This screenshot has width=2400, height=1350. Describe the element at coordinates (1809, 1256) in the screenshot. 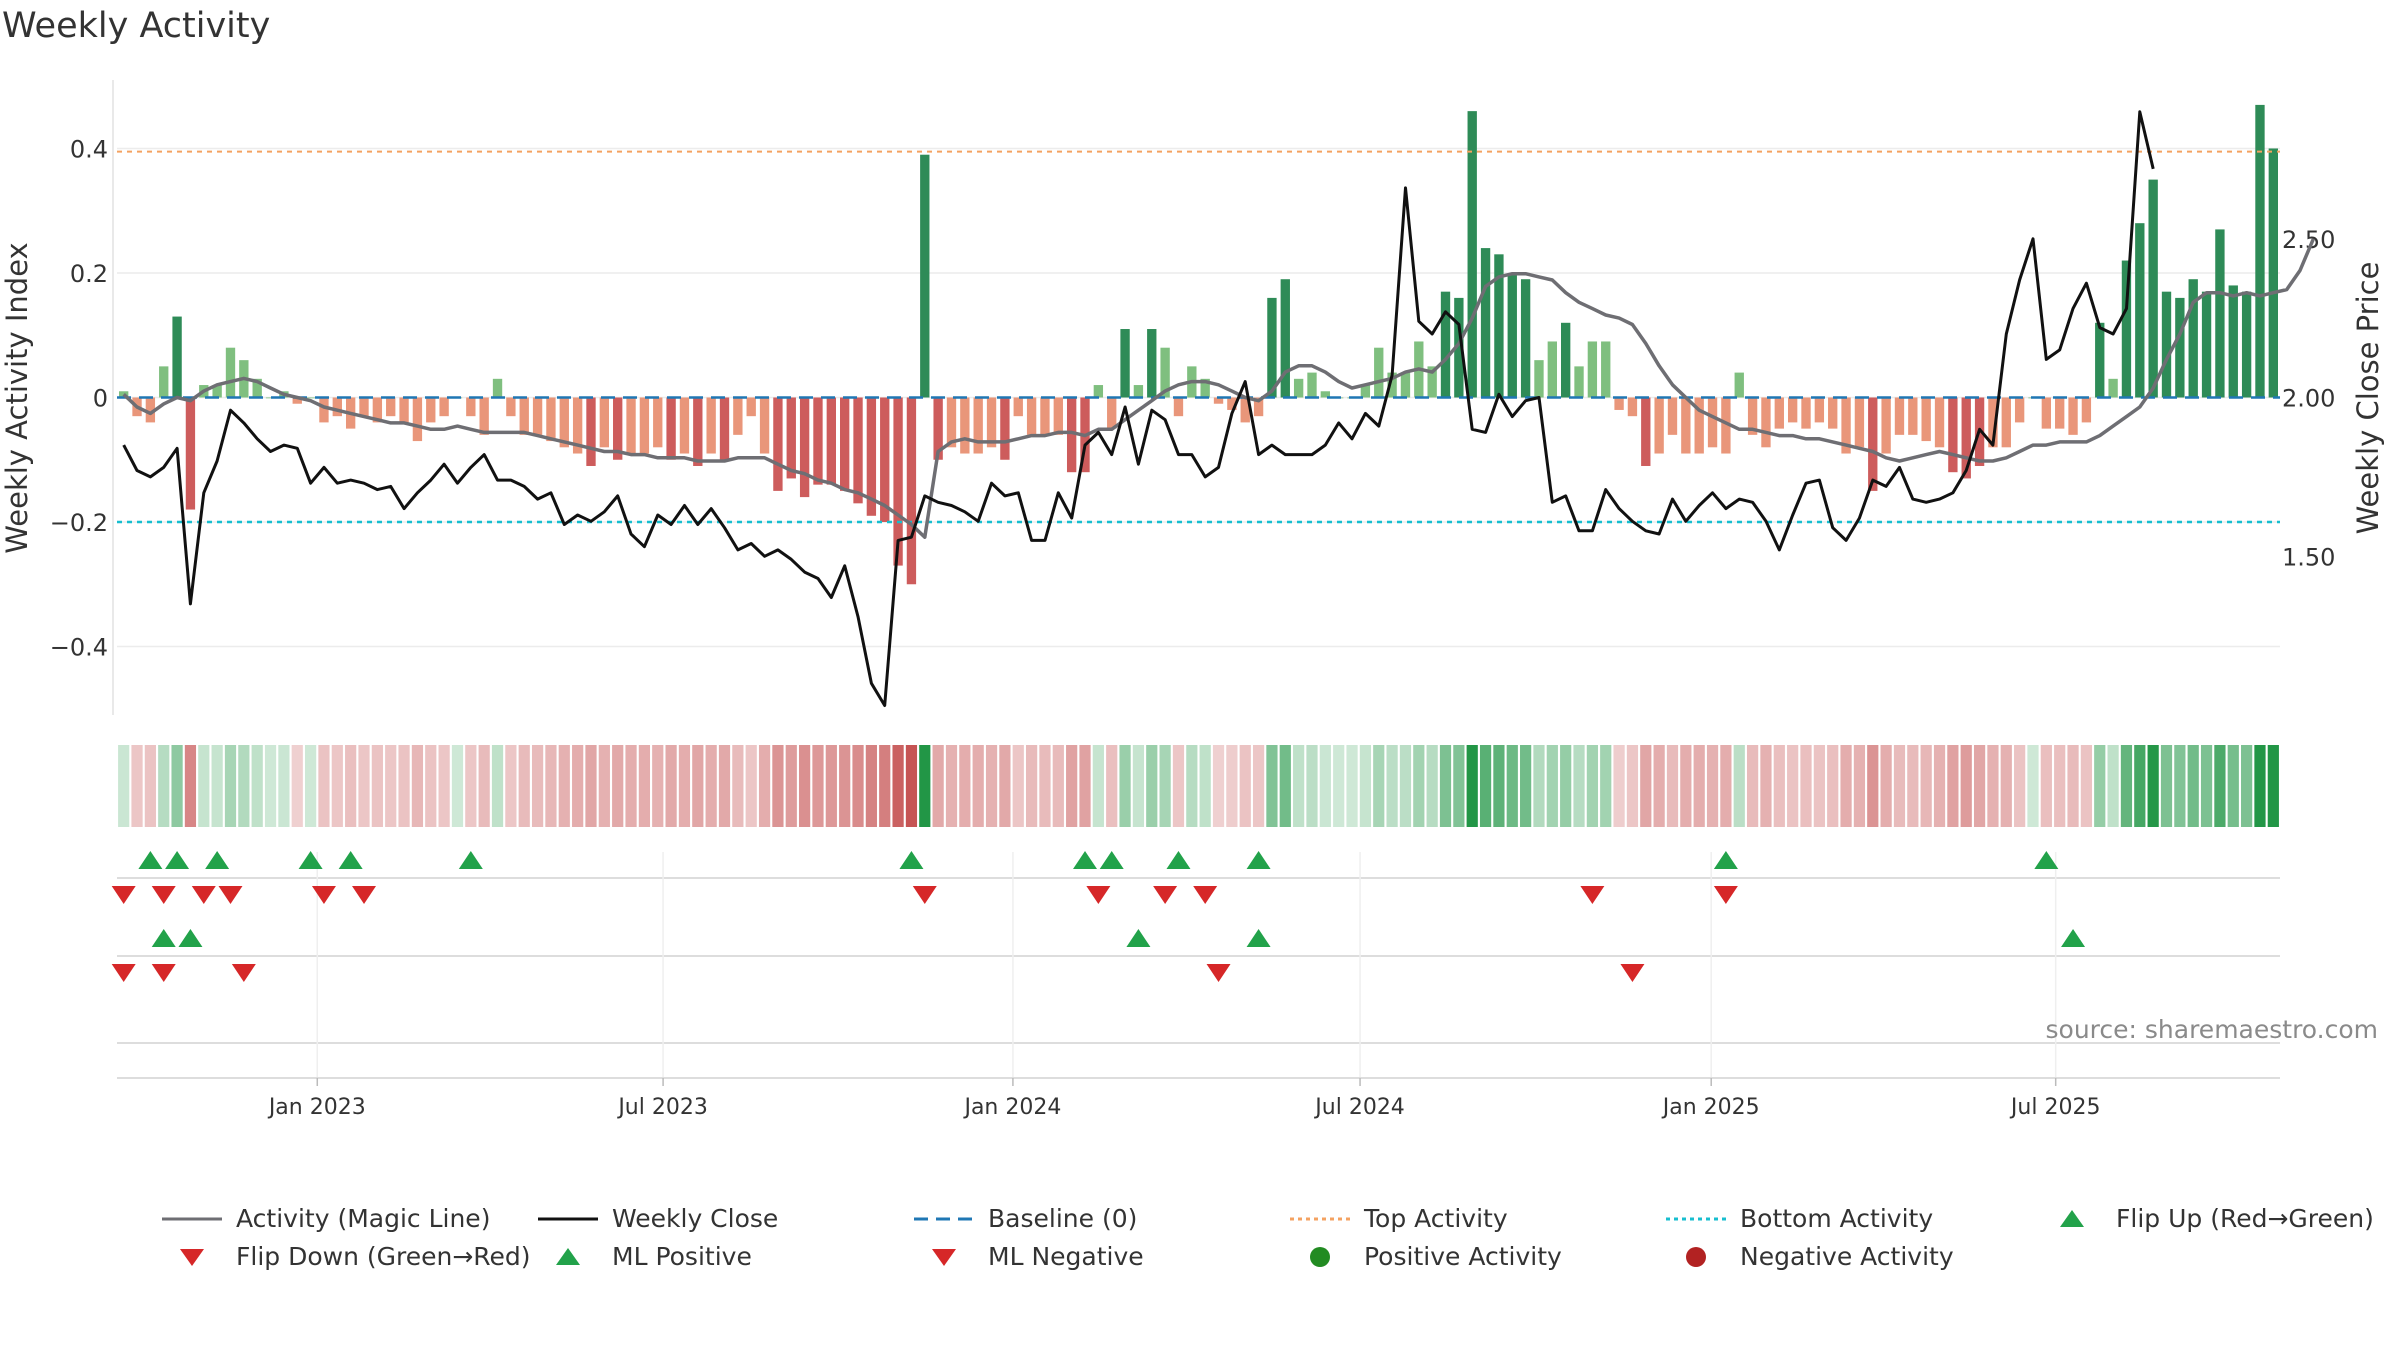

I see `legend-negative-activity: Negative Activity` at that location.